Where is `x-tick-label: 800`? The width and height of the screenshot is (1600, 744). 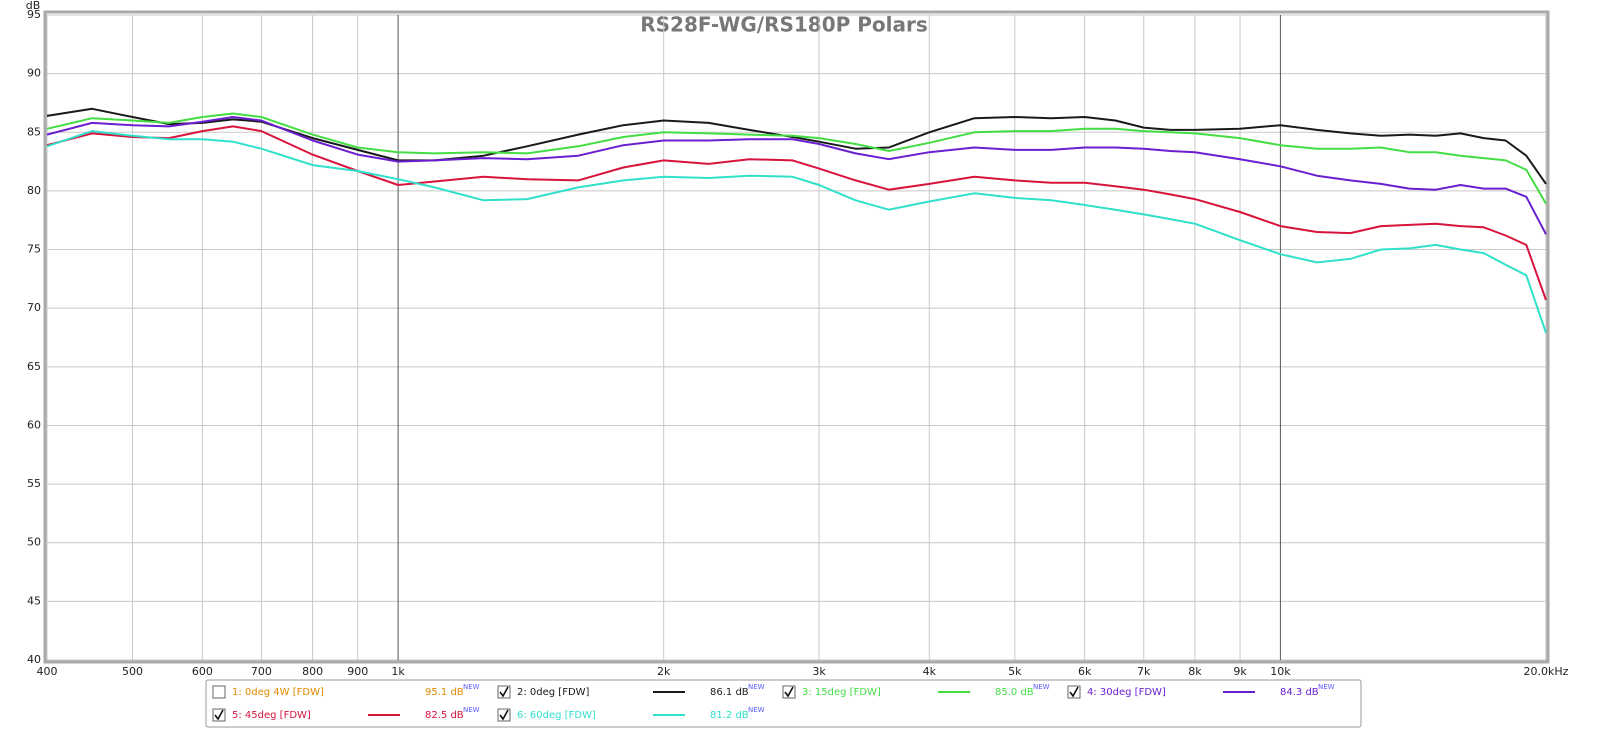 x-tick-label: 800 is located at coordinates (312, 671).